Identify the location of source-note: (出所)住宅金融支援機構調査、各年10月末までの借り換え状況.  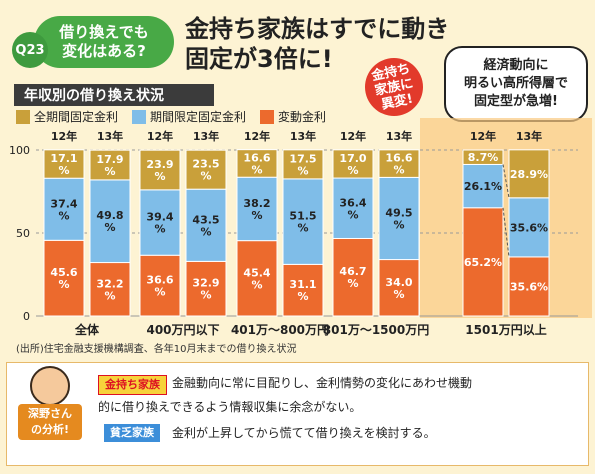
(156, 349).